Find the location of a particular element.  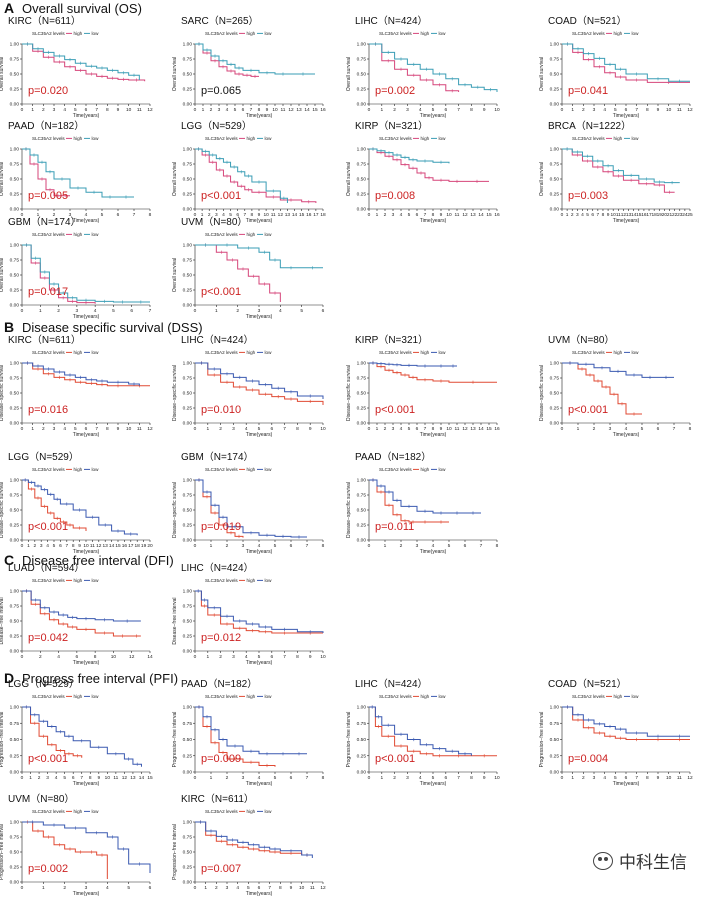

y-axis-label: Disease−specific survival is located at coordinates (2, 510).